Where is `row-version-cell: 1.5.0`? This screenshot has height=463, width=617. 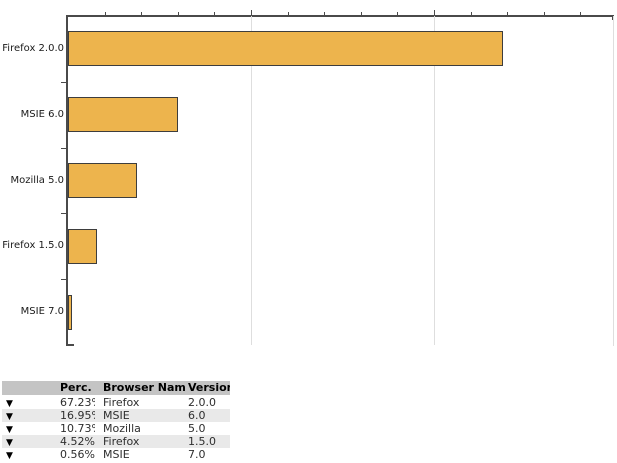 row-version-cell: 1.5.0 is located at coordinates (208, 441).